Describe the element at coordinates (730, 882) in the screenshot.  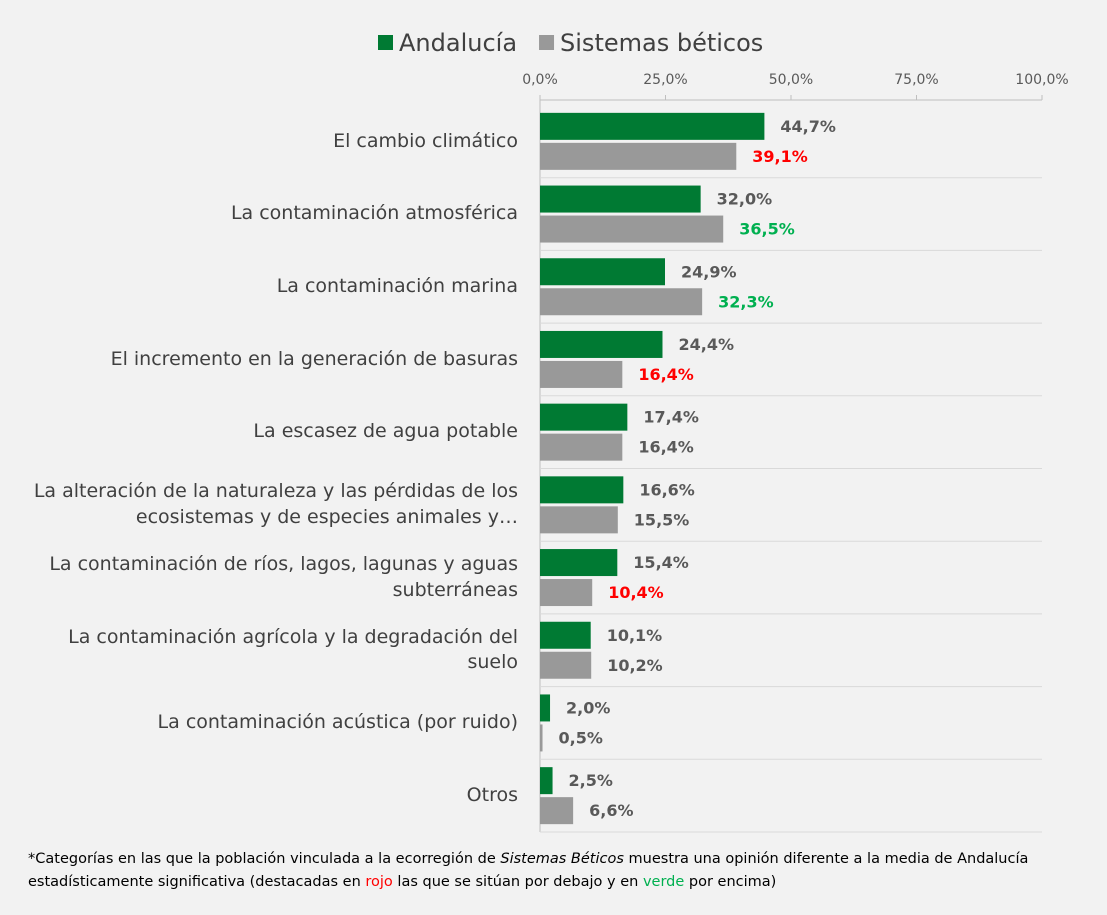
I see `footnote-text: por encima)` at that location.